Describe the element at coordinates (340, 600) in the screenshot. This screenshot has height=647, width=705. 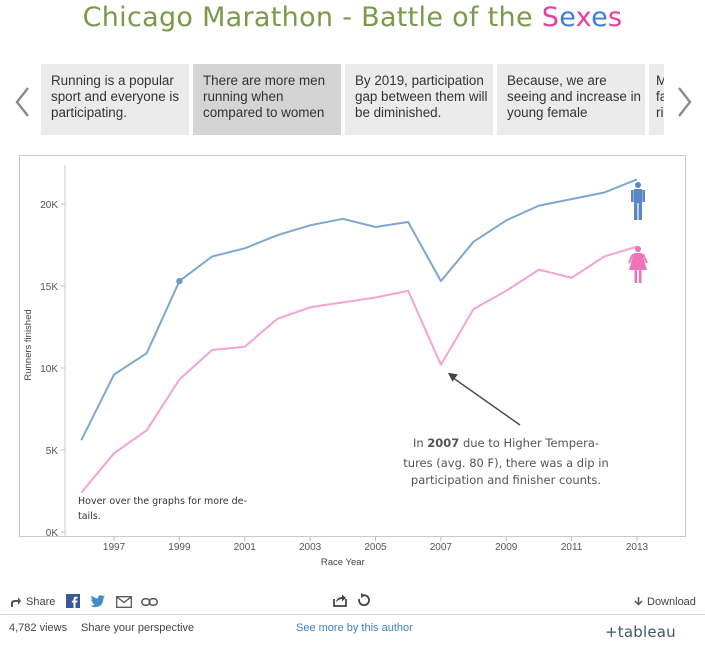
I see `fullscreen-share-icon` at that location.